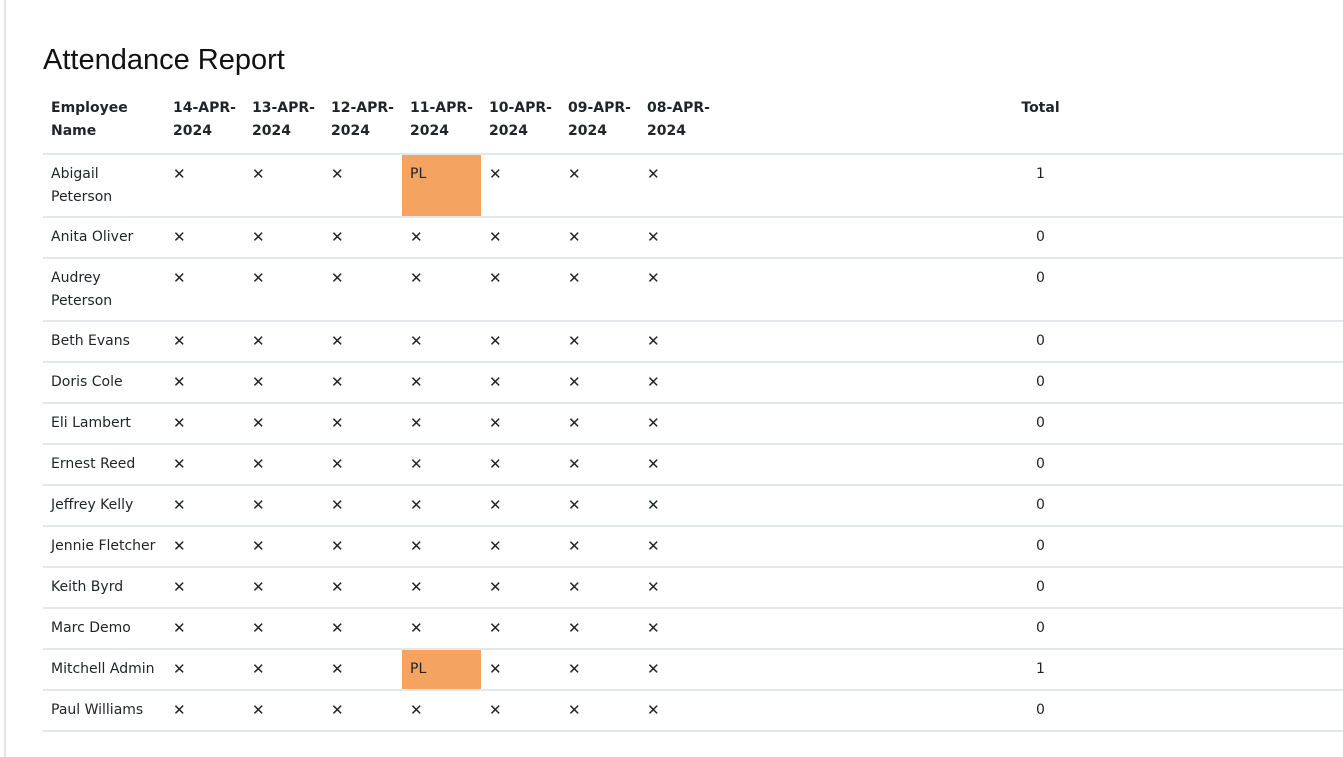  I want to click on employee-name: Mitchell Admin, so click(104, 669).